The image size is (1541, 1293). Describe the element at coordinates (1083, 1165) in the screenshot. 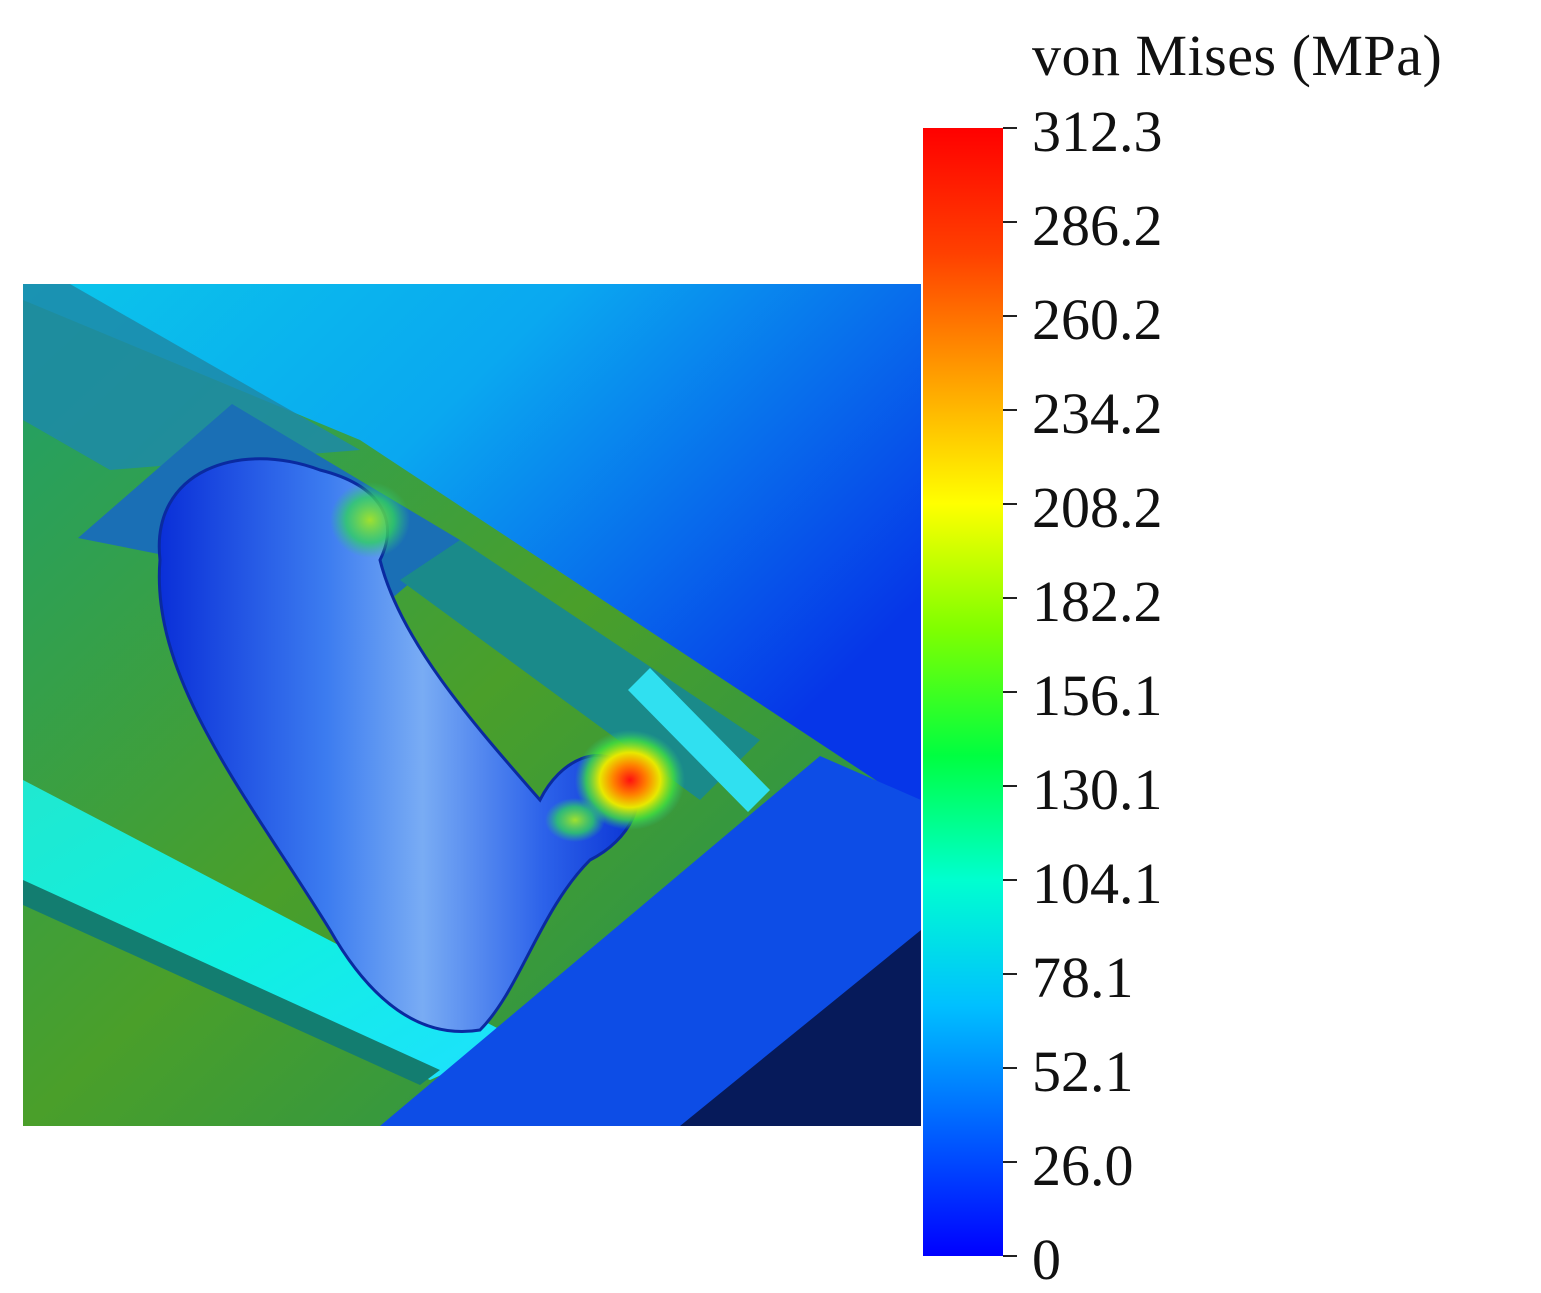

I see `colorbar-tick-label: 26.0` at that location.